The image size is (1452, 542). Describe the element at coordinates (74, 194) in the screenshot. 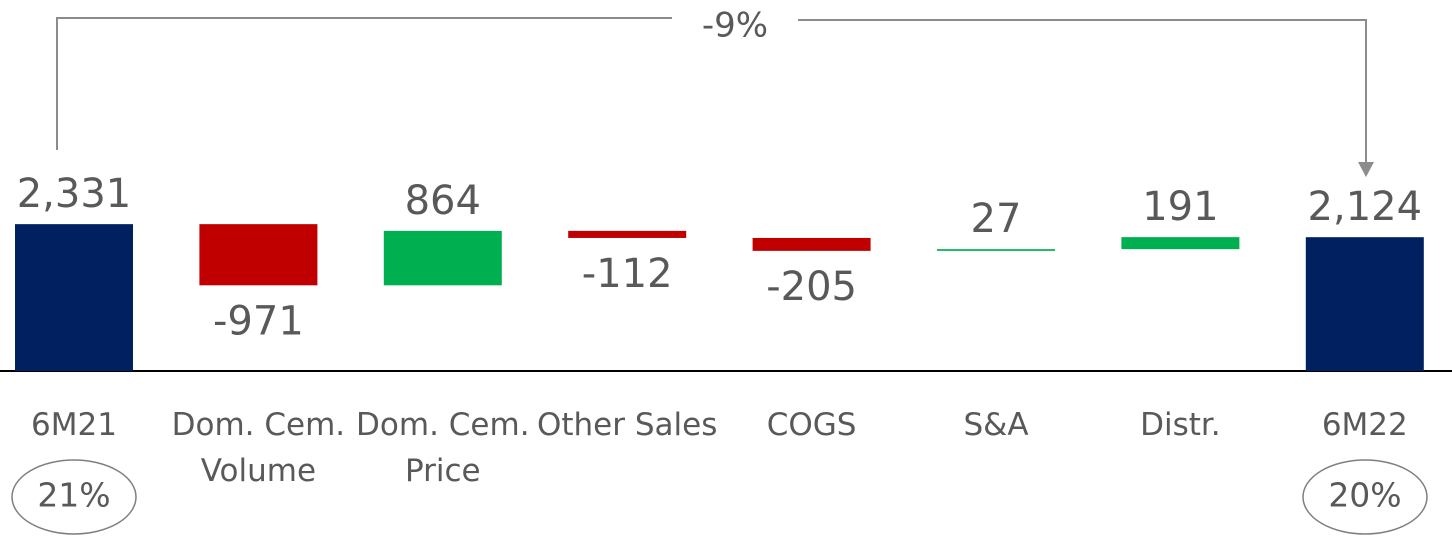

I see `value-label: 2,331` at that location.